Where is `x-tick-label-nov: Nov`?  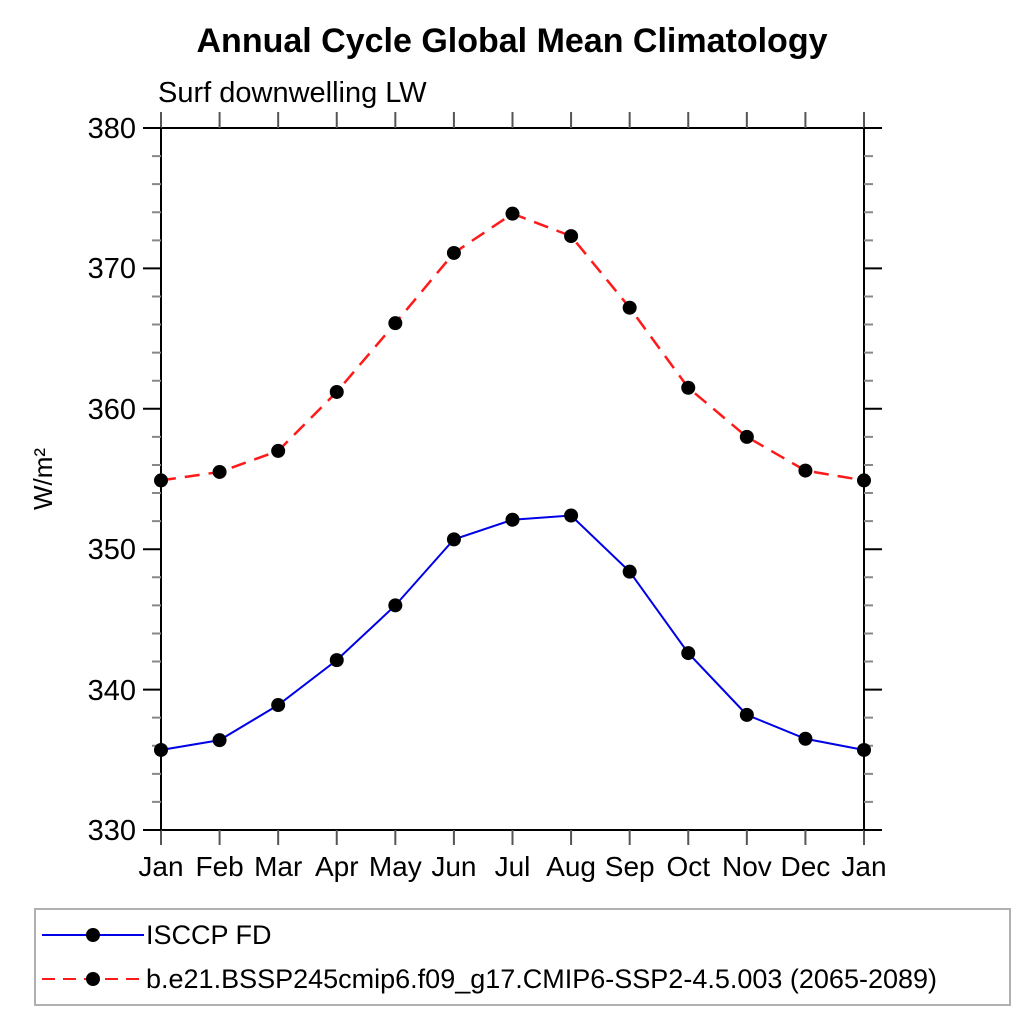 x-tick-label-nov: Nov is located at coordinates (747, 866).